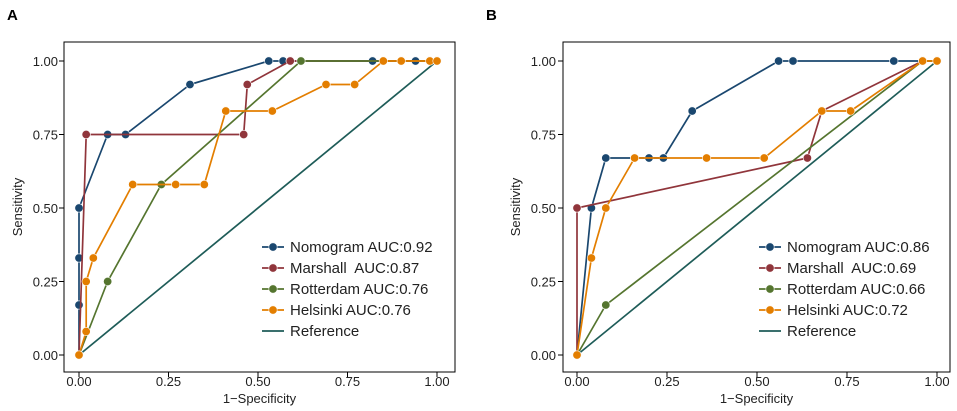  I want to click on panel-b-legend-marshall-marker, so click(770, 268).